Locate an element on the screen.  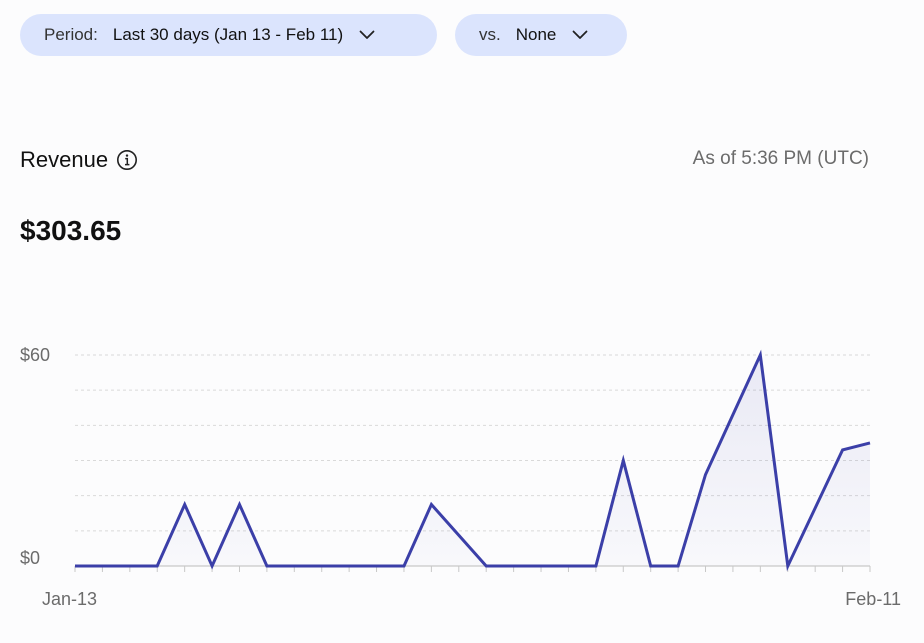
compare-selector: vs. None is located at coordinates (541, 35).